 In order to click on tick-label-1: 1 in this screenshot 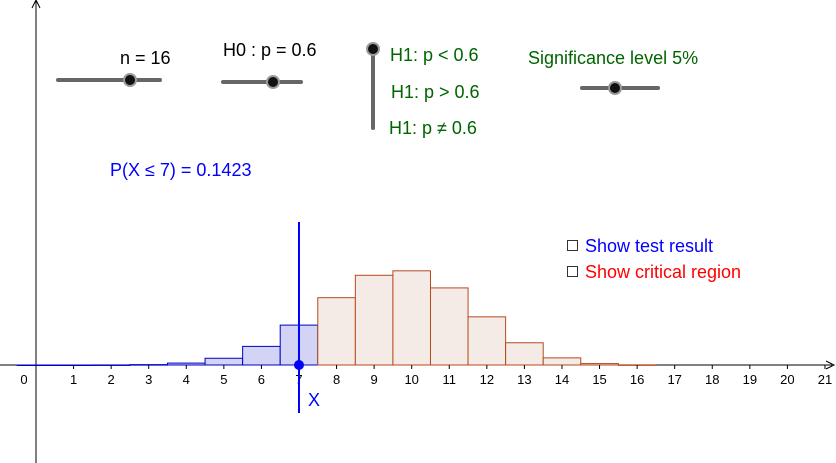, I will do `click(73, 379)`.